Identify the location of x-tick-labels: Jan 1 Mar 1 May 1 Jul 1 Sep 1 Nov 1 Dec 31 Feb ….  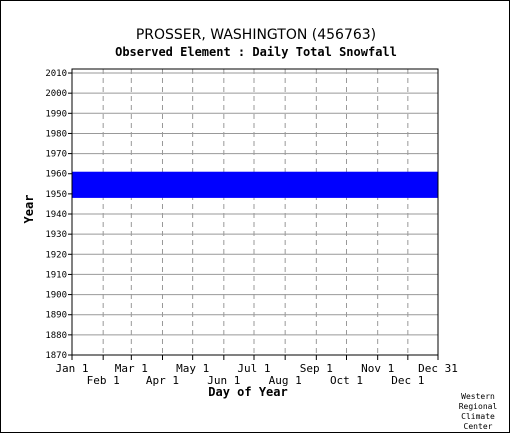
(256, 374).